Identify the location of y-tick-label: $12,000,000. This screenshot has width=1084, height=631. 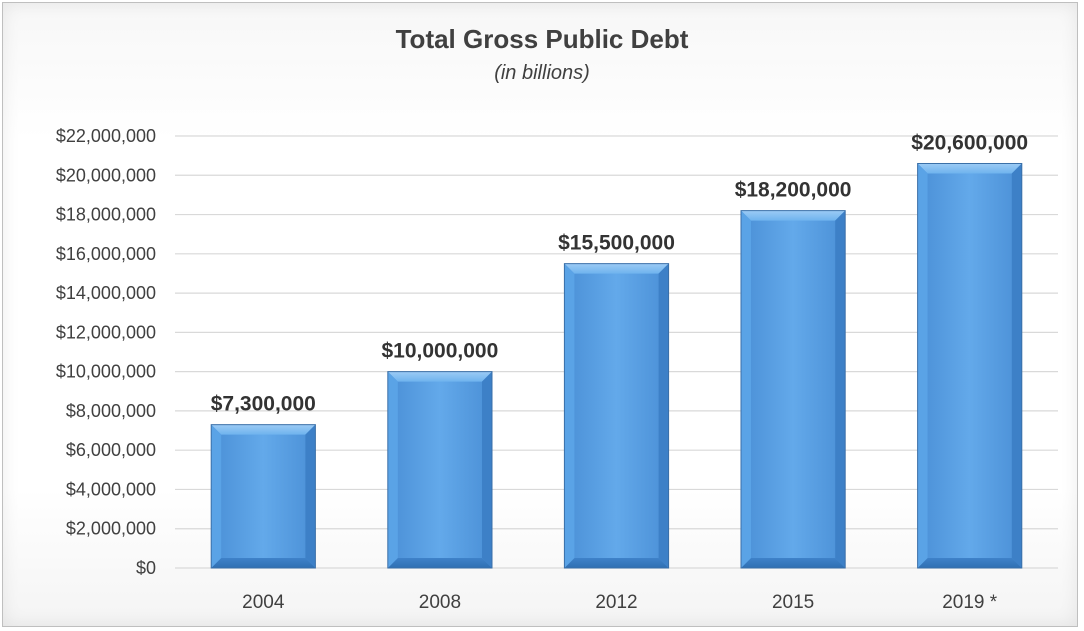
(106, 332).